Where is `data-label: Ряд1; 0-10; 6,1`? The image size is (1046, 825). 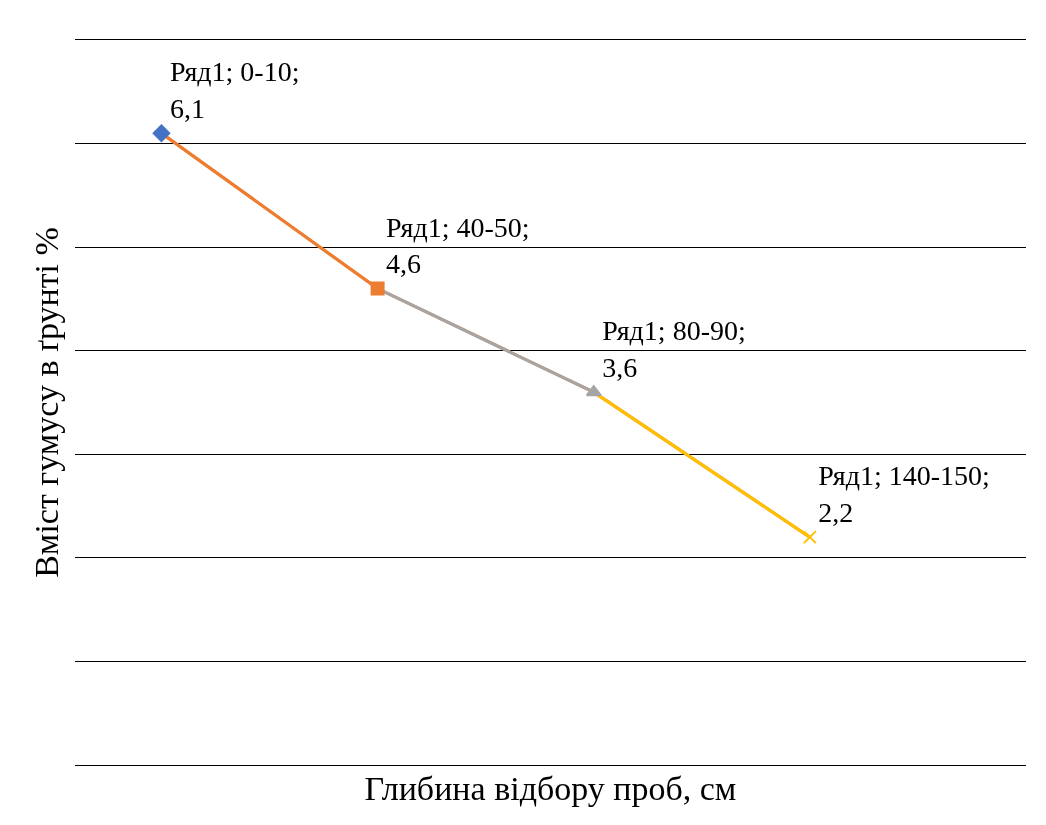
data-label: Ряд1; 0-10; 6,1 is located at coordinates (234, 90).